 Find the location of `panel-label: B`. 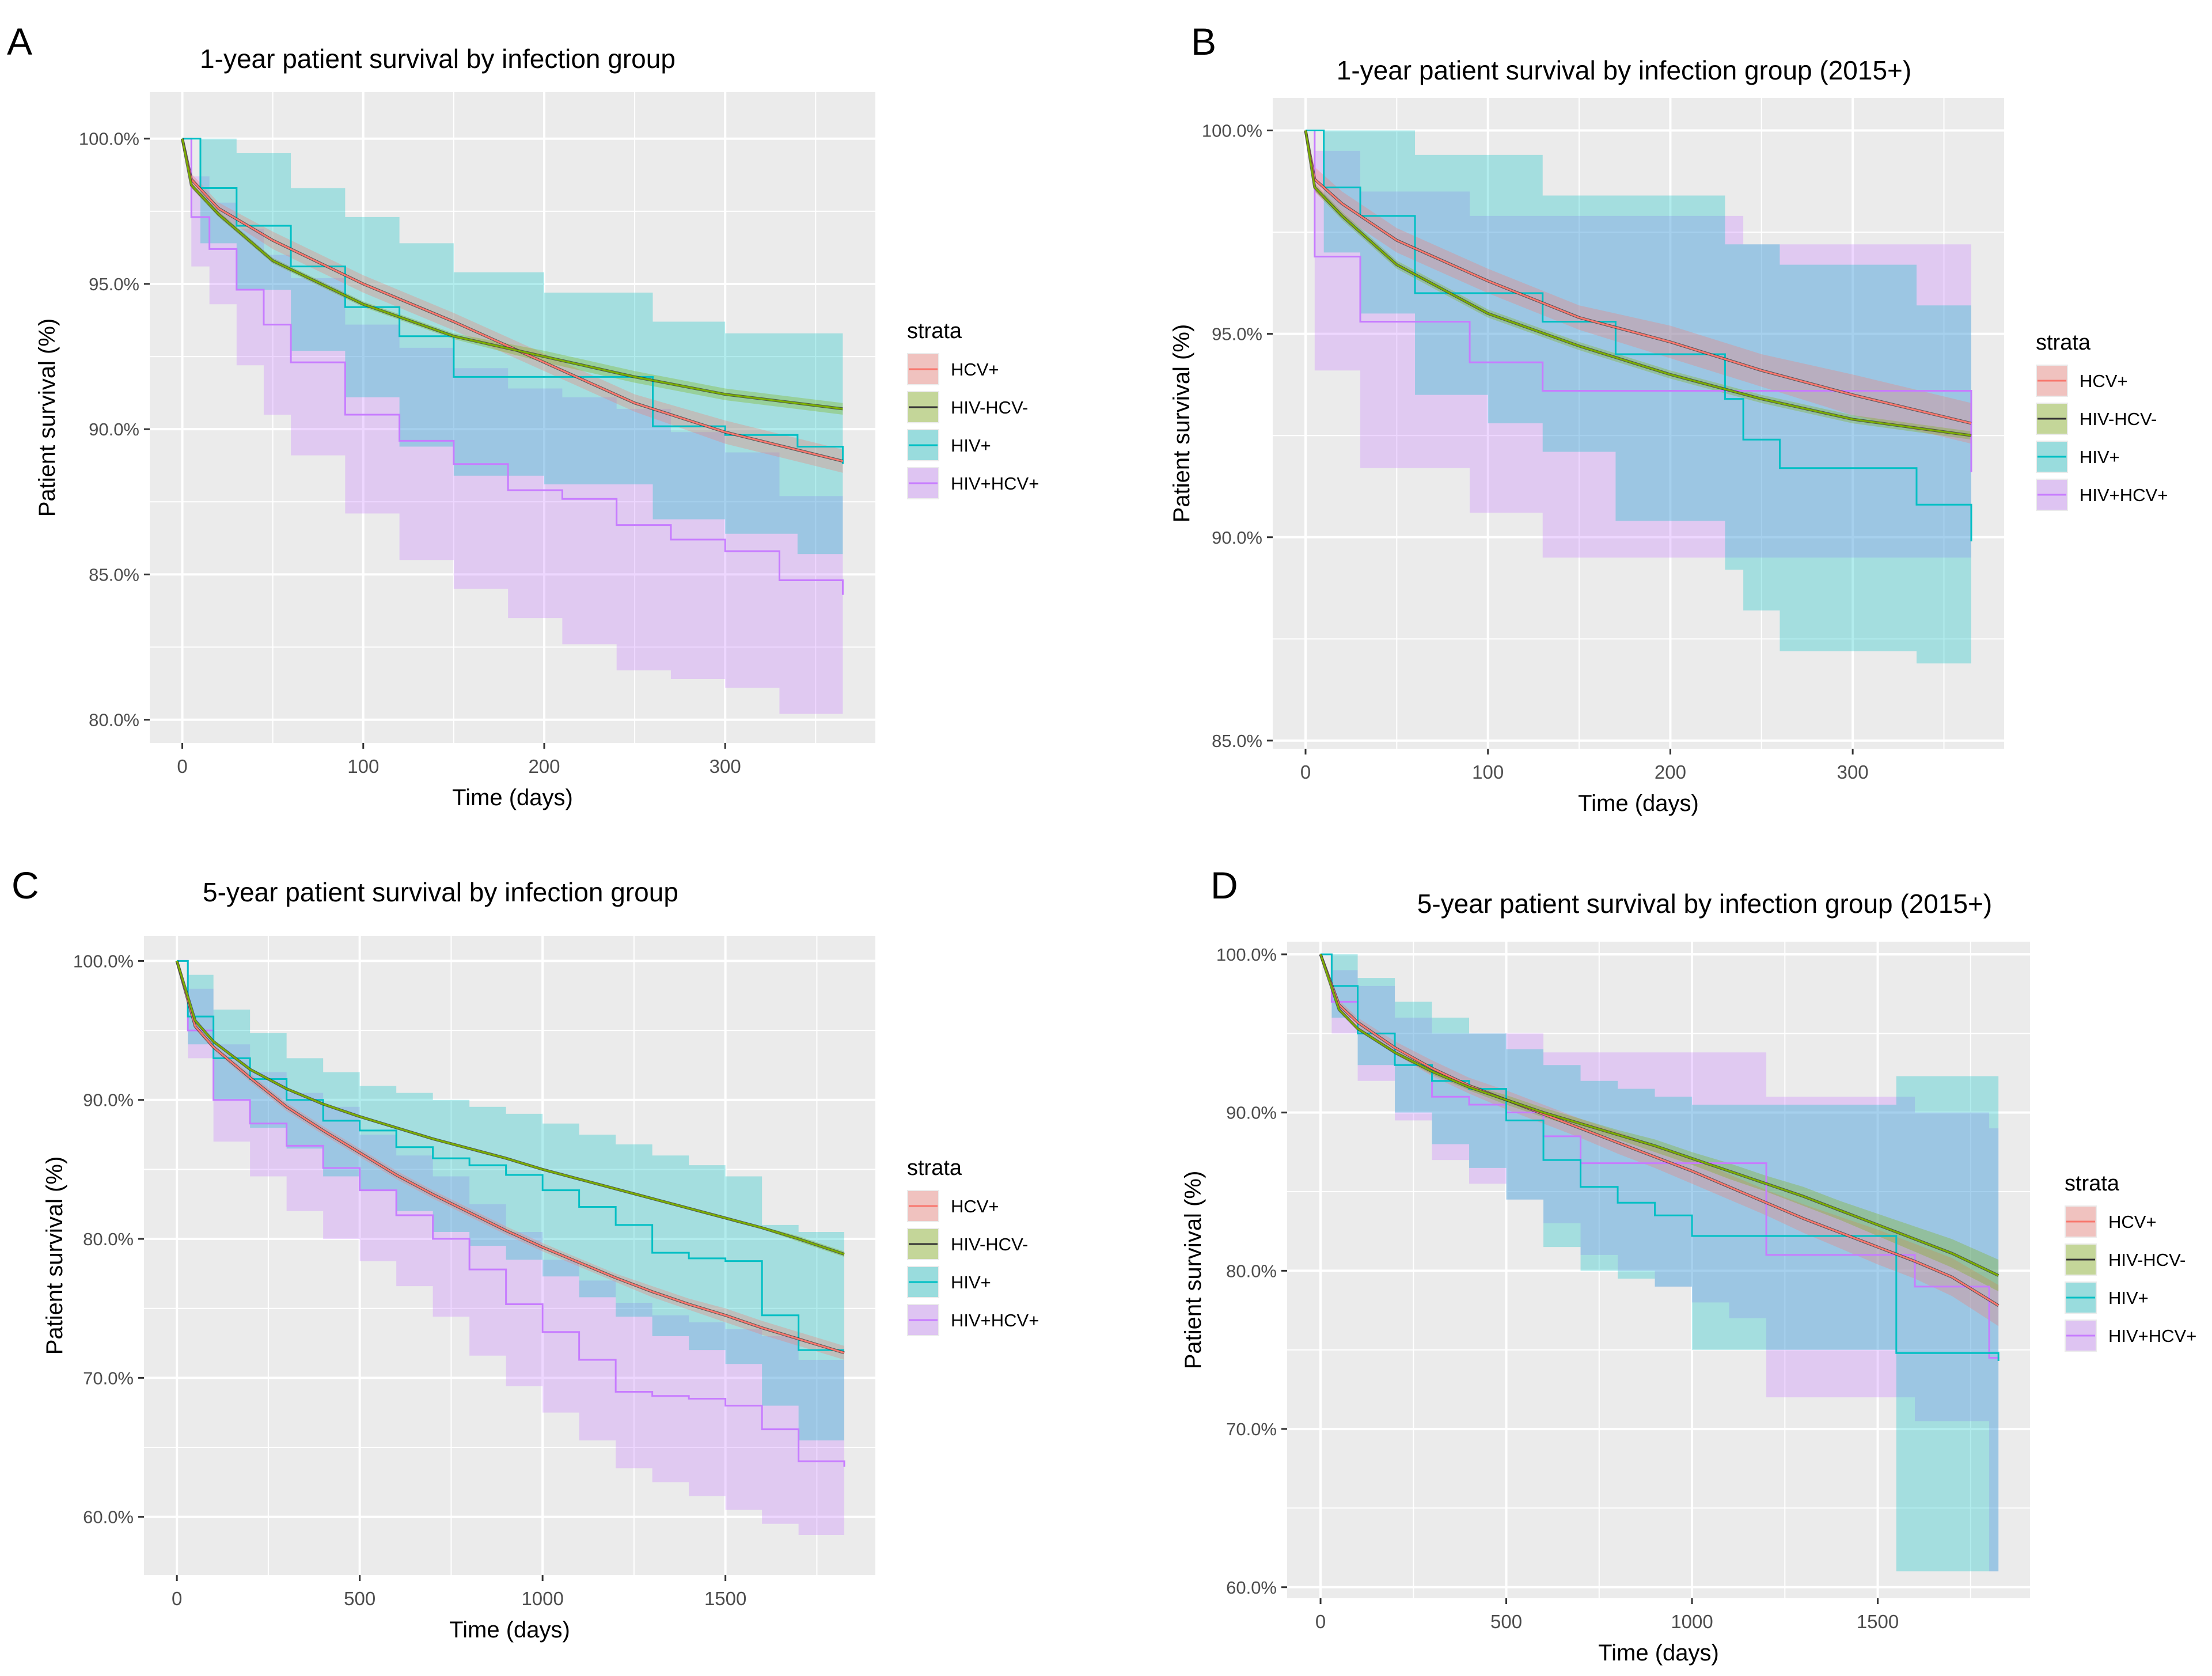

panel-label: B is located at coordinates (1204, 41).